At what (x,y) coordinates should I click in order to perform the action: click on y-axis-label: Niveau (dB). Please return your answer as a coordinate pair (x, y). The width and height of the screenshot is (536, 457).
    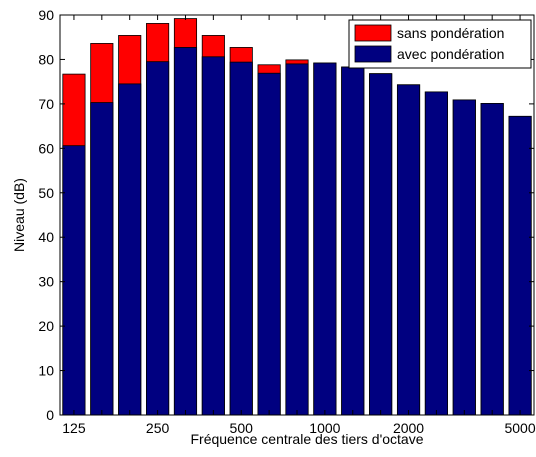
    Looking at the image, I should click on (19, 215).